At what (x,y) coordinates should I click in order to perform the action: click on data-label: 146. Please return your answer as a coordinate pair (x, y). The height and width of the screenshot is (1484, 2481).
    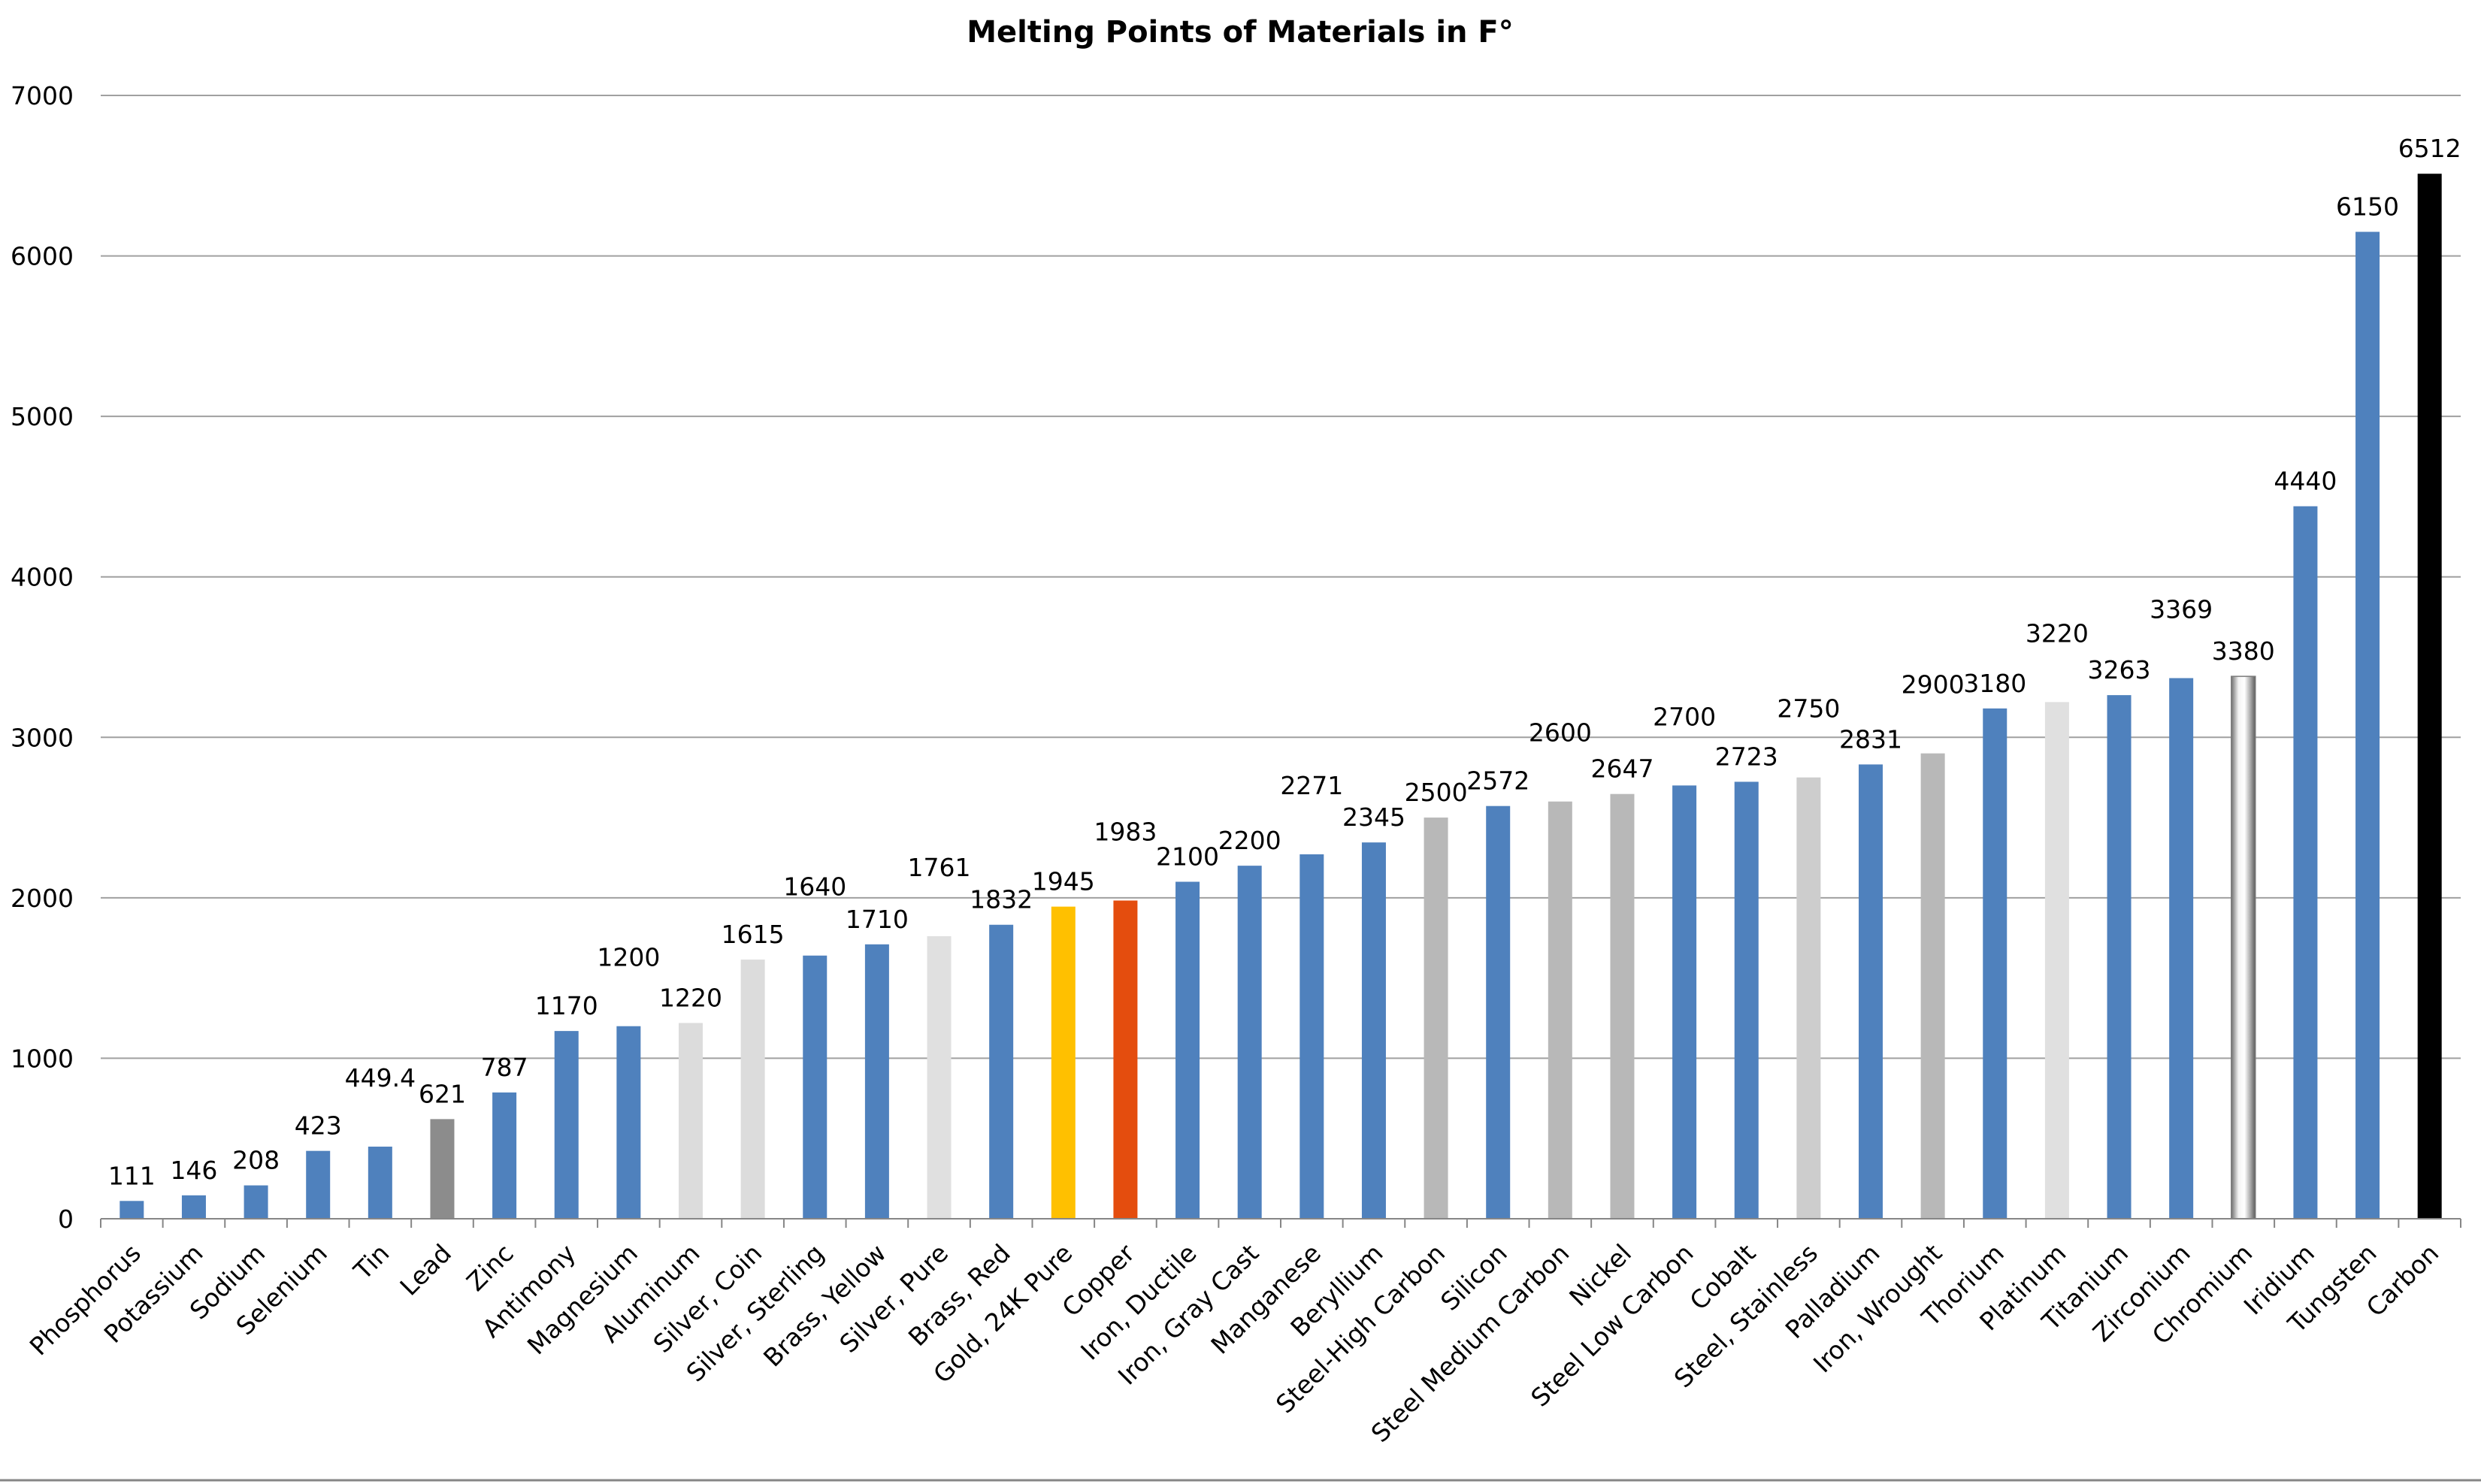
    Looking at the image, I should click on (193, 1171).